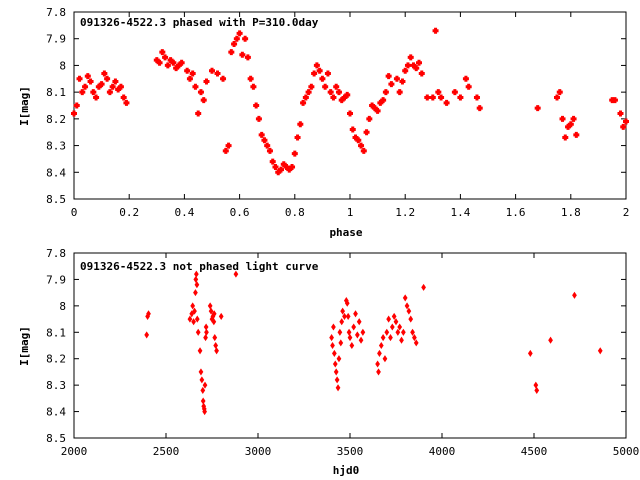 Image resolution: width=640 pixels, height=480 pixels. What do you see at coordinates (350, 212) in the screenshot?
I see `x-tick-label: 1` at bounding box center [350, 212].